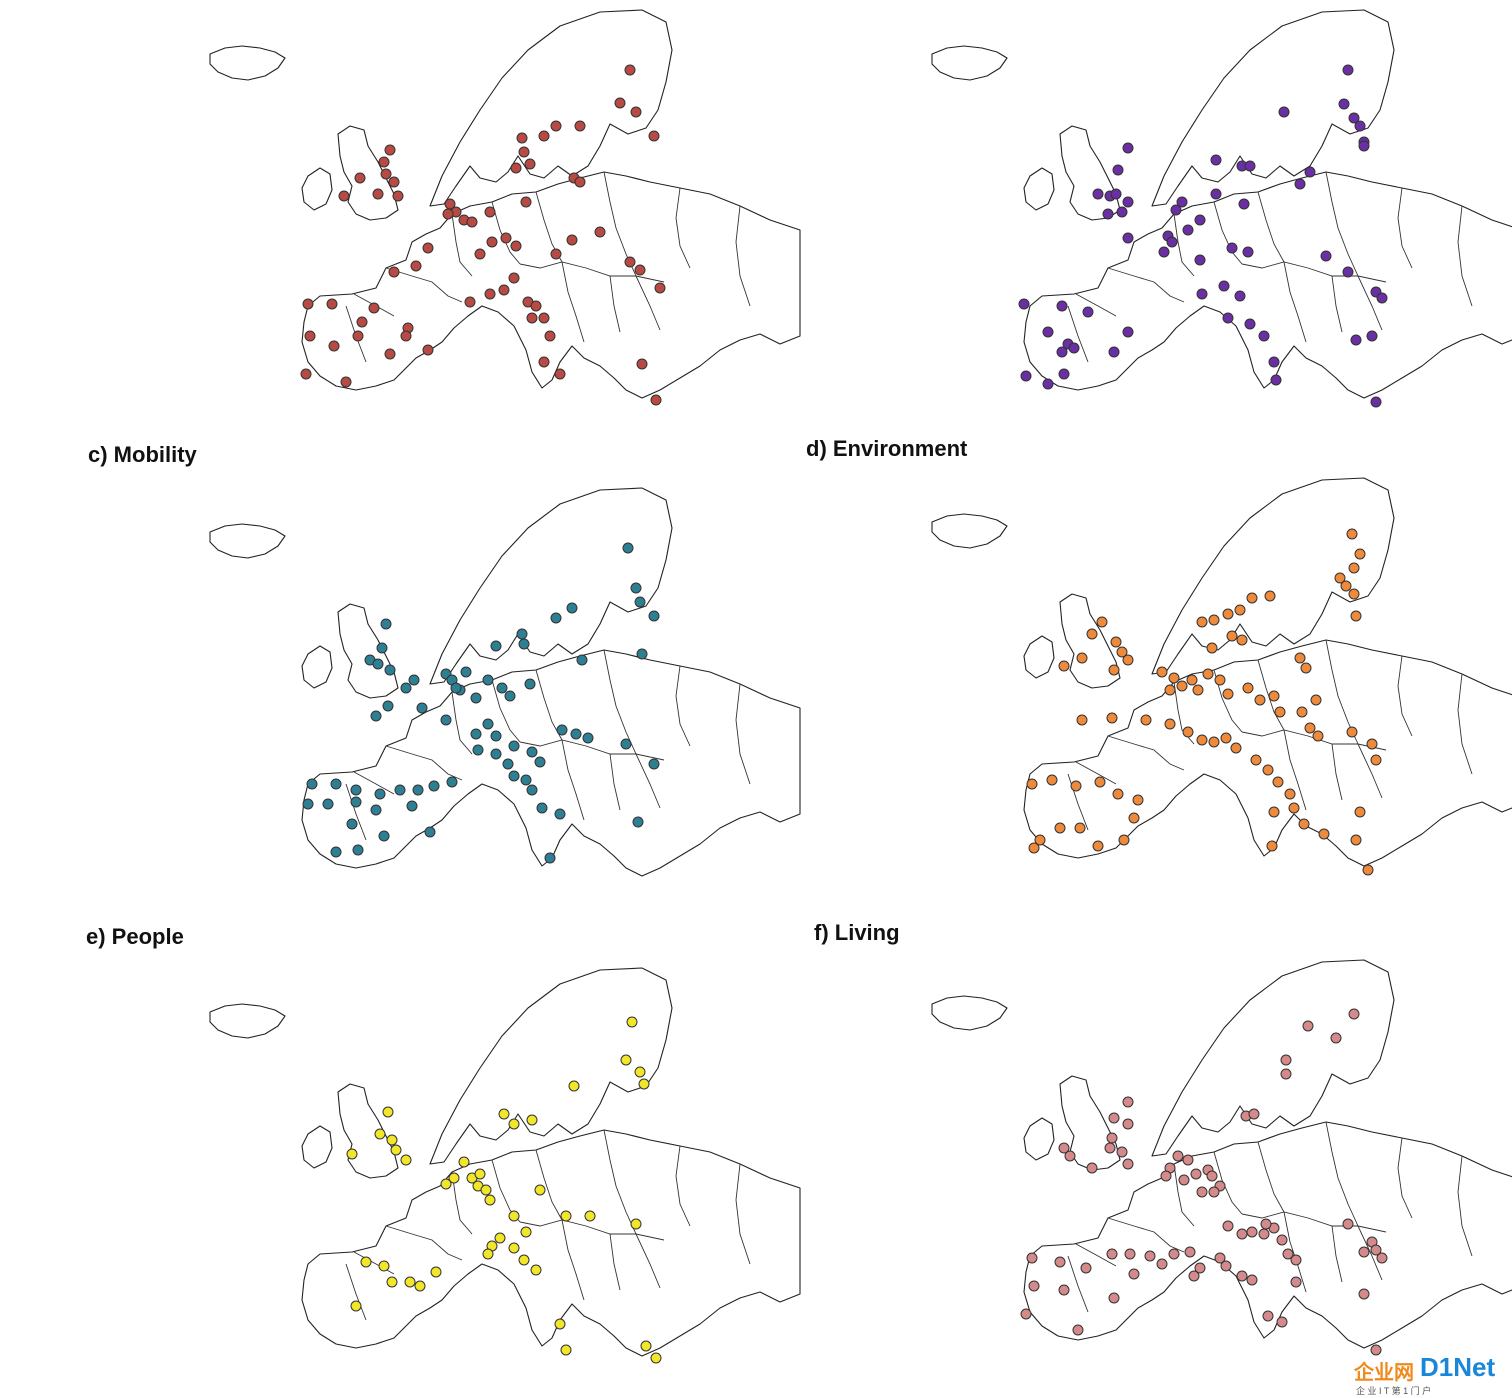 Image resolution: width=1512 pixels, height=1398 pixels. Describe the element at coordinates (1221, 1157) in the screenshot. I see `europe-map-f` at that location.